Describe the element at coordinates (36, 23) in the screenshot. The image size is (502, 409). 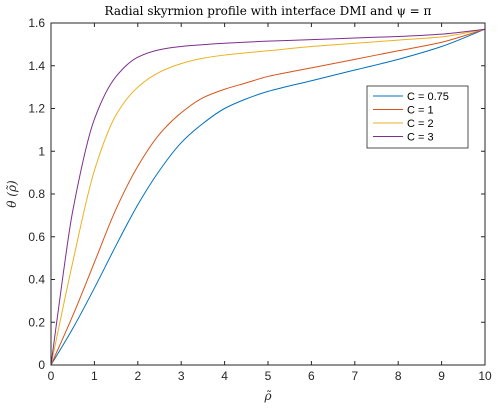
I see `y-tick-label: 1.6` at that location.